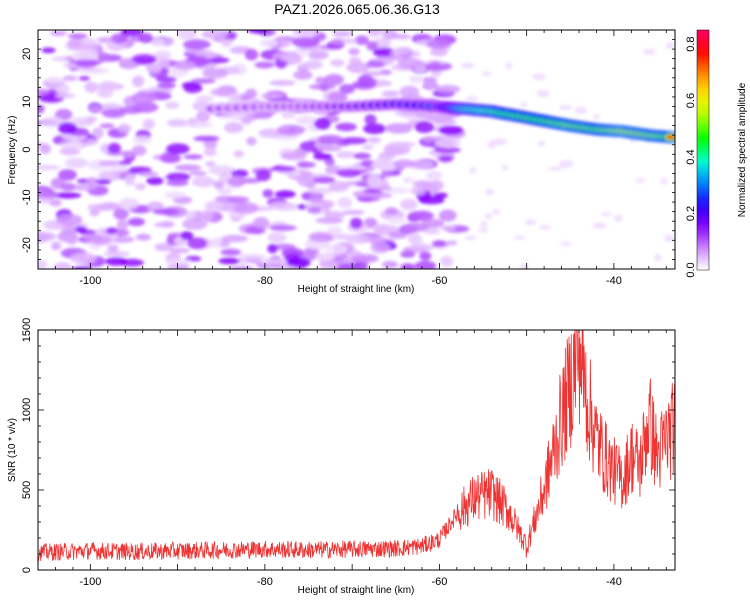 Image resolution: width=750 pixels, height=605 pixels. What do you see at coordinates (27, 490) in the screenshot?
I see `bottom-y-tick-label: 500` at bounding box center [27, 490].